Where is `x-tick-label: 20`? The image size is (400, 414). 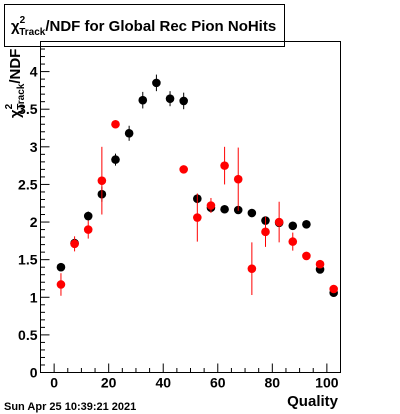
x-tick-label: 20 is located at coordinates (109, 383).